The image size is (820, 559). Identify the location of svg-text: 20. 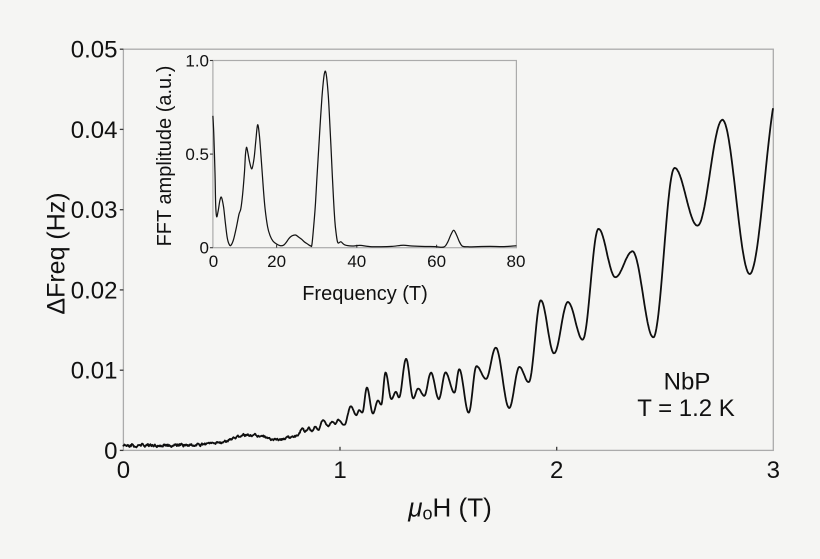
(276, 261).